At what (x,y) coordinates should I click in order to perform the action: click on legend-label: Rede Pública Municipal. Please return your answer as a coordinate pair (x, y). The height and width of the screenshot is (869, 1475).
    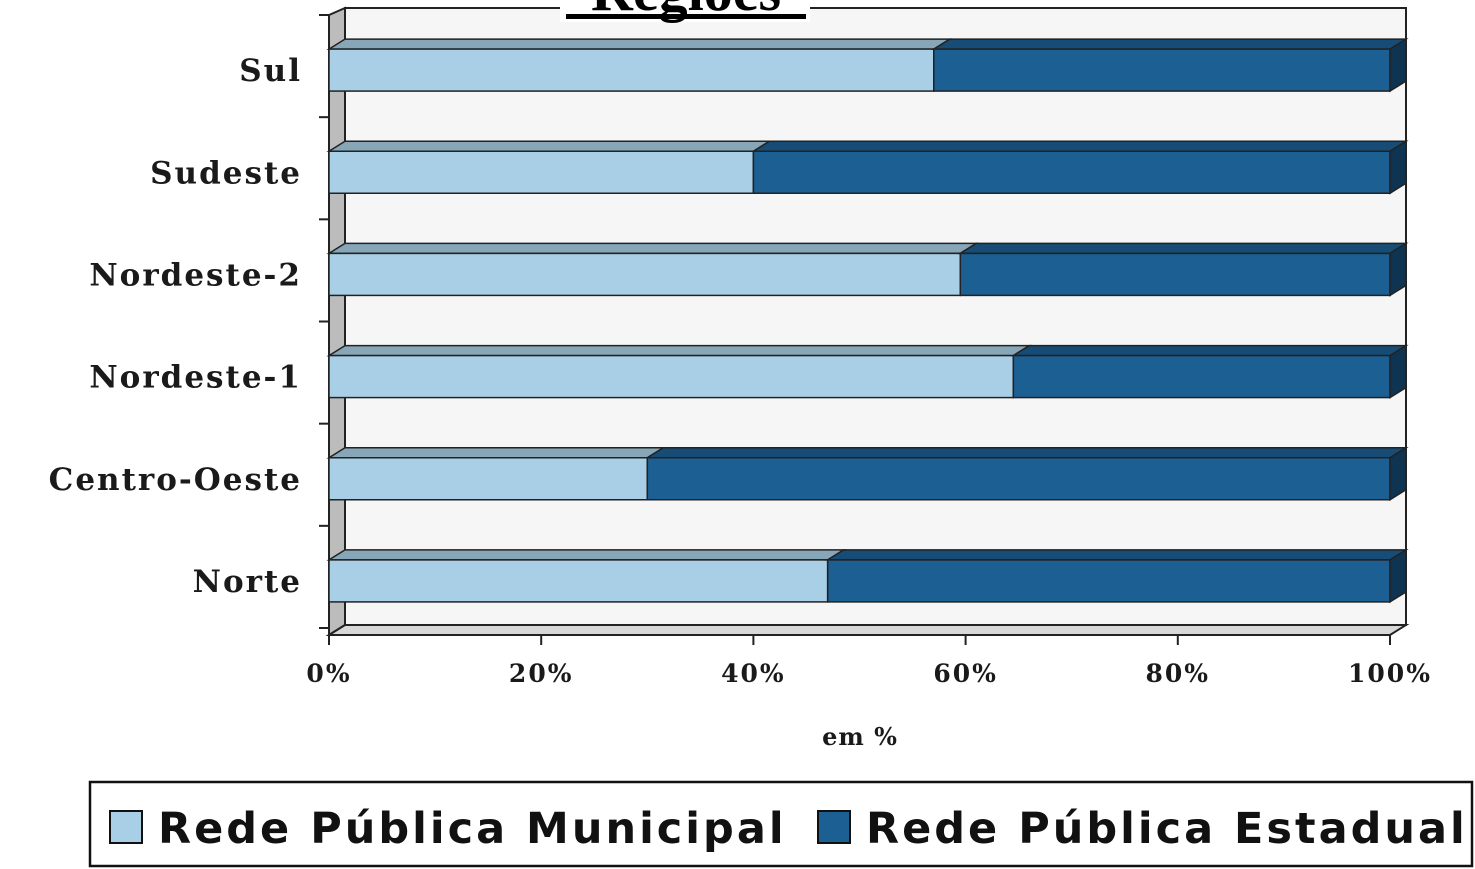
    Looking at the image, I should click on (472, 829).